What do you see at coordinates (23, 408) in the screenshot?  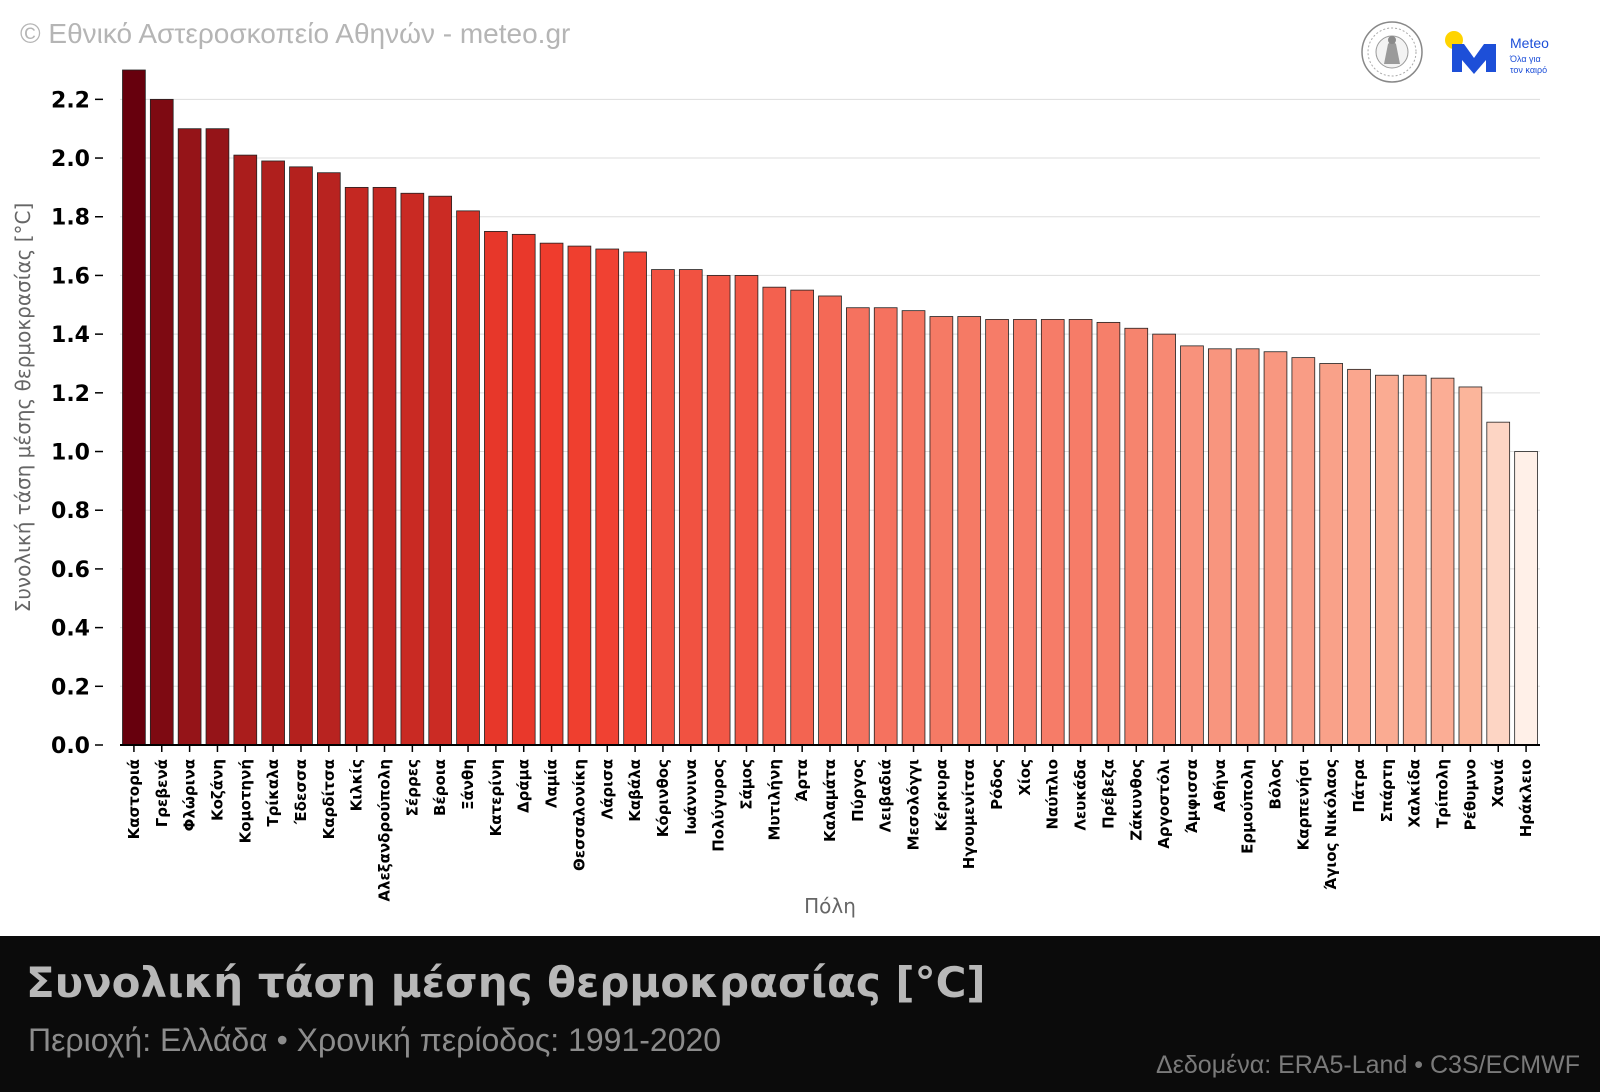 I see `y-axis-label: Συνολική τάση μέσης θερμοκρασίας [°C]` at bounding box center [23, 408].